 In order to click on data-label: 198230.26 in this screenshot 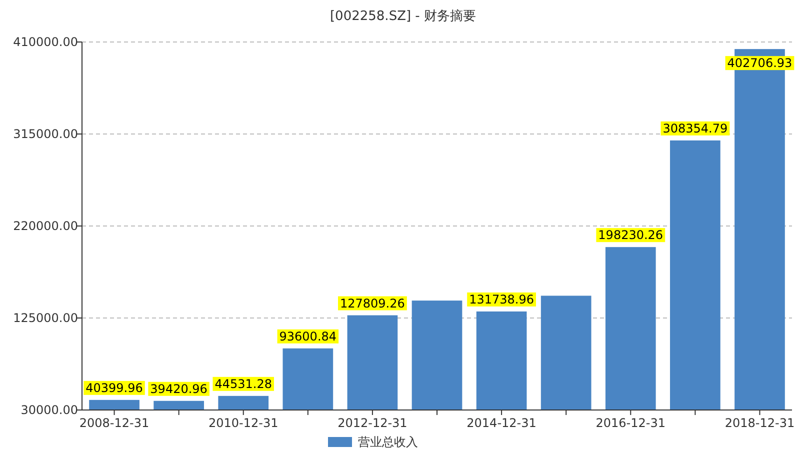, I will do `click(631, 235)`.